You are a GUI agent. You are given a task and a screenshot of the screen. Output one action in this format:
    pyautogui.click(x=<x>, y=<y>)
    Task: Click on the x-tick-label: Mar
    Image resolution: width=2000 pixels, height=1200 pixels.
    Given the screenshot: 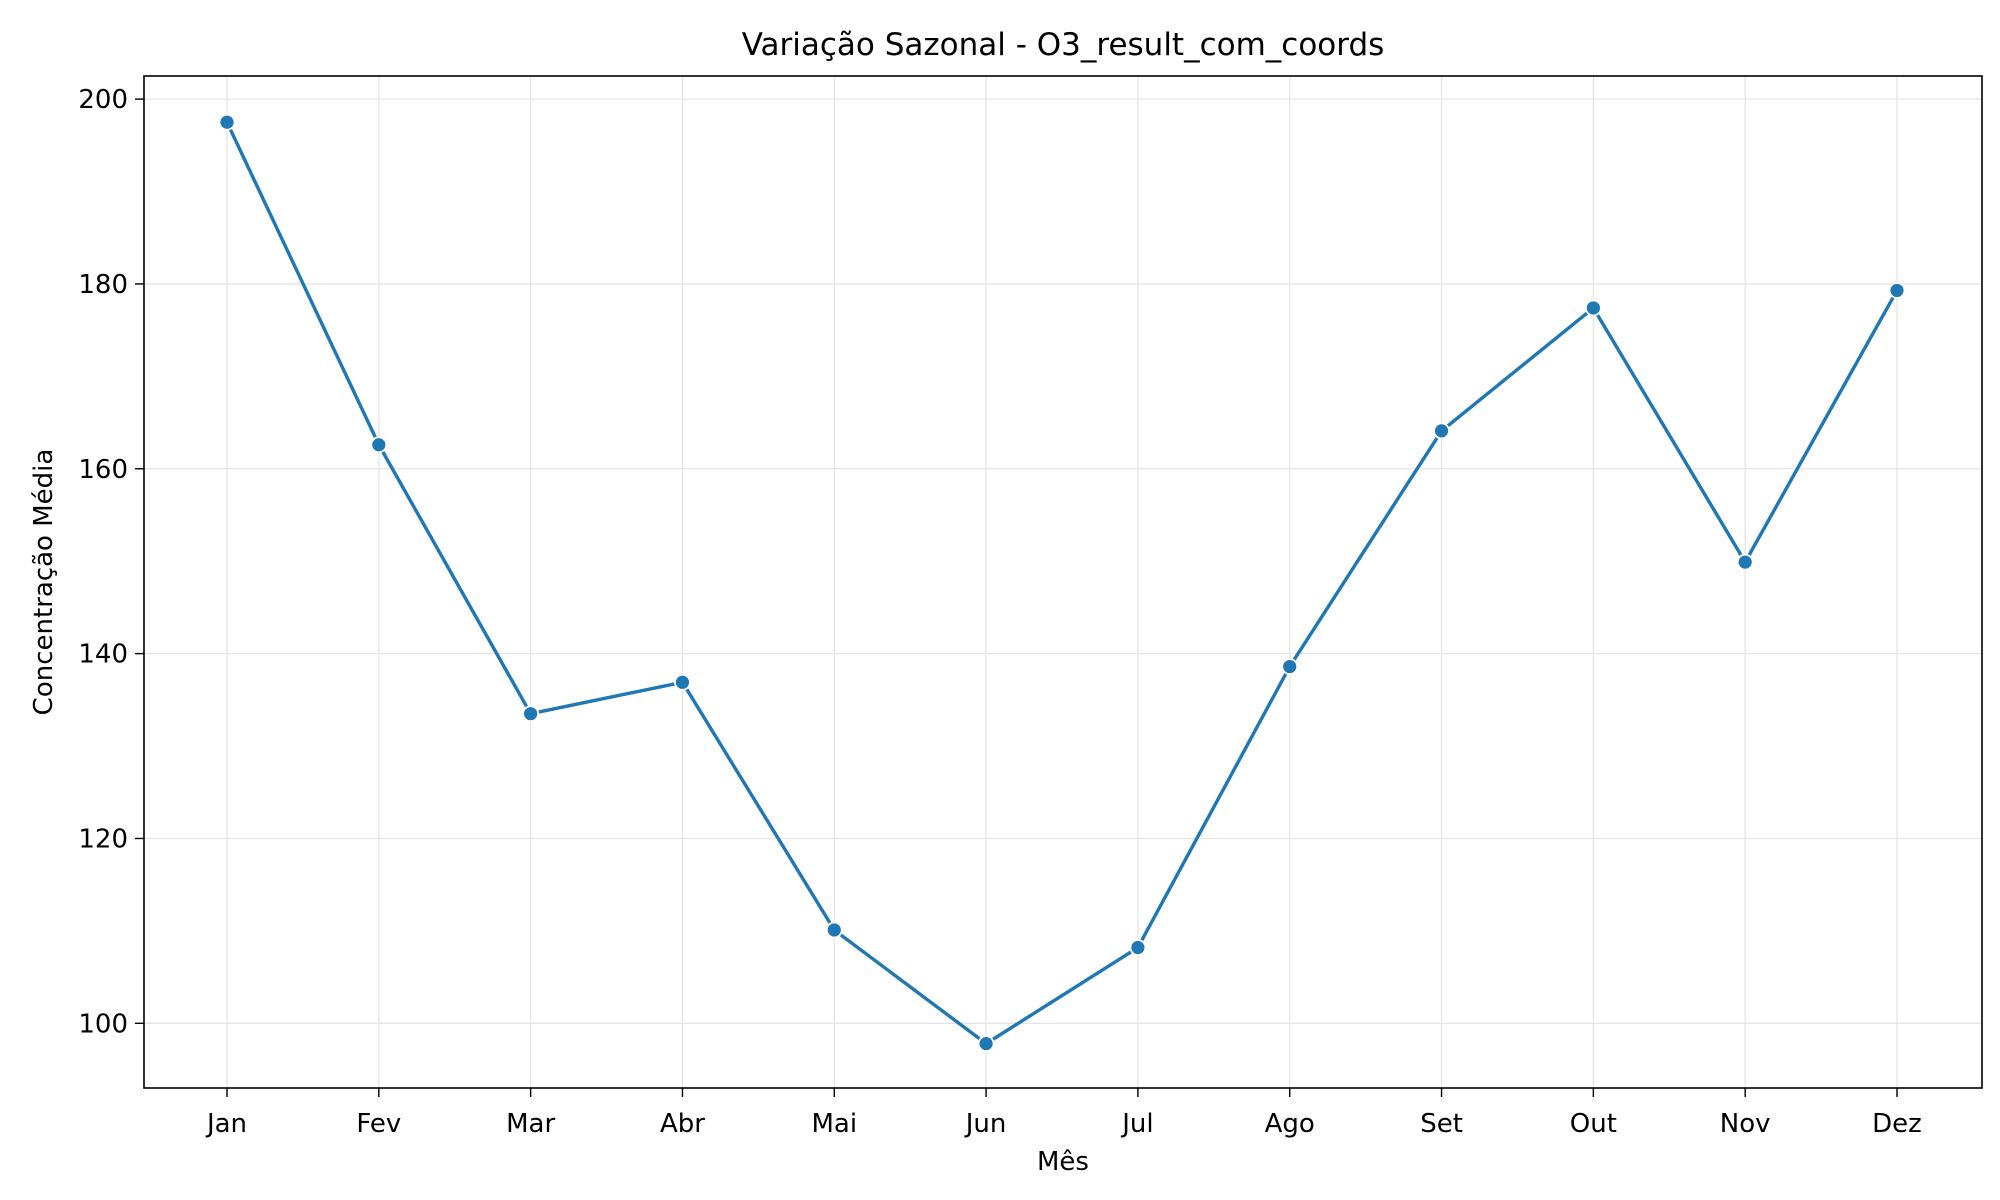 What is the action you would take?
    pyautogui.click(x=530, y=1124)
    